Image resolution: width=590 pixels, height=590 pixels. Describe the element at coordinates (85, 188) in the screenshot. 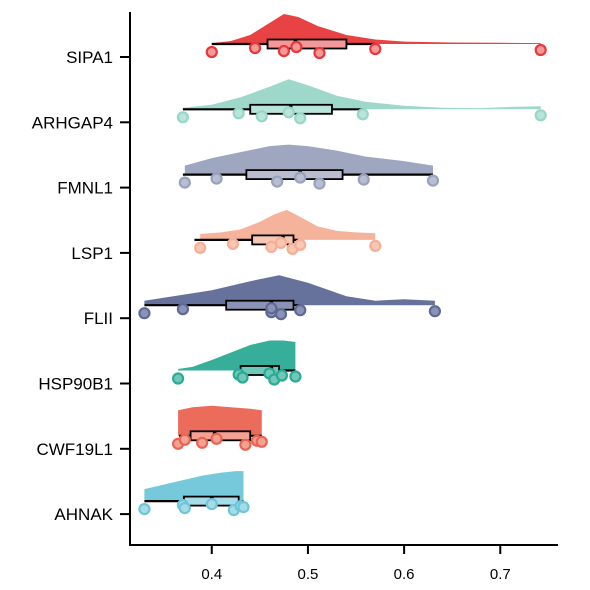

I see `category-label: FMNL1` at that location.